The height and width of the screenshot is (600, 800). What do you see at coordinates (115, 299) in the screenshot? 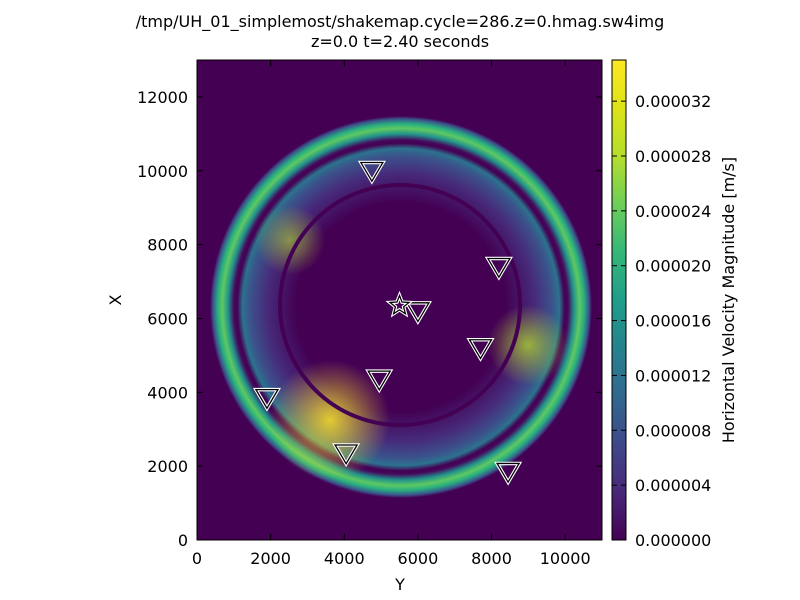
I see `y-axis-label: X` at bounding box center [115, 299].